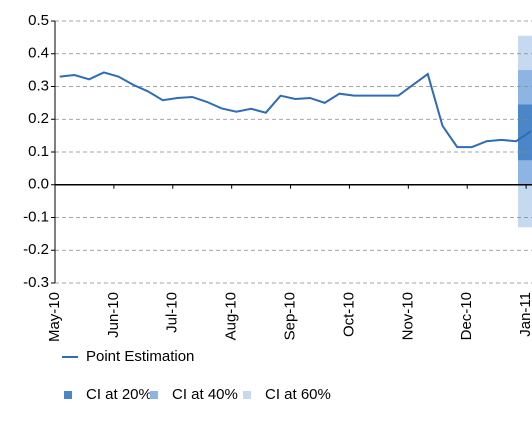 This screenshot has width=532, height=435. Describe the element at coordinates (525, 132) in the screenshot. I see `ci-band` at that location.